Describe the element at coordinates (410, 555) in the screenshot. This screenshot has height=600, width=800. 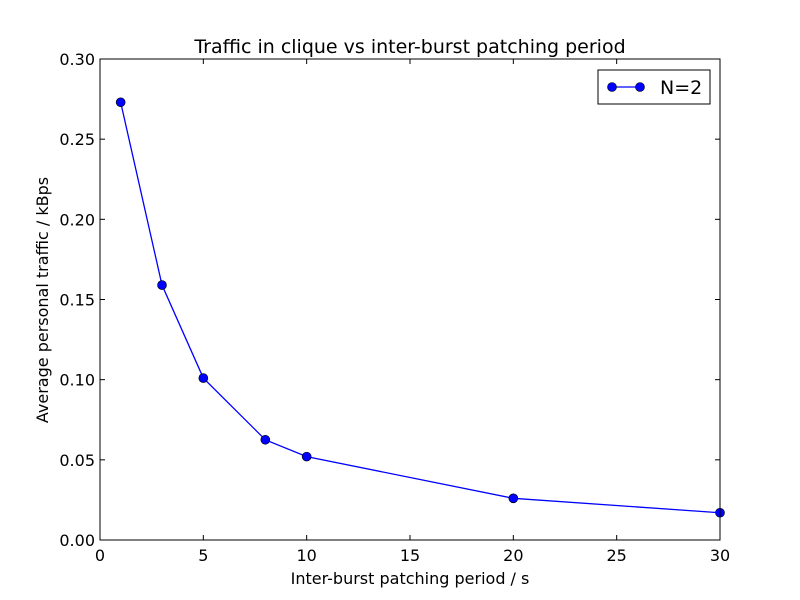
I see `x-tick-label: 15` at that location.